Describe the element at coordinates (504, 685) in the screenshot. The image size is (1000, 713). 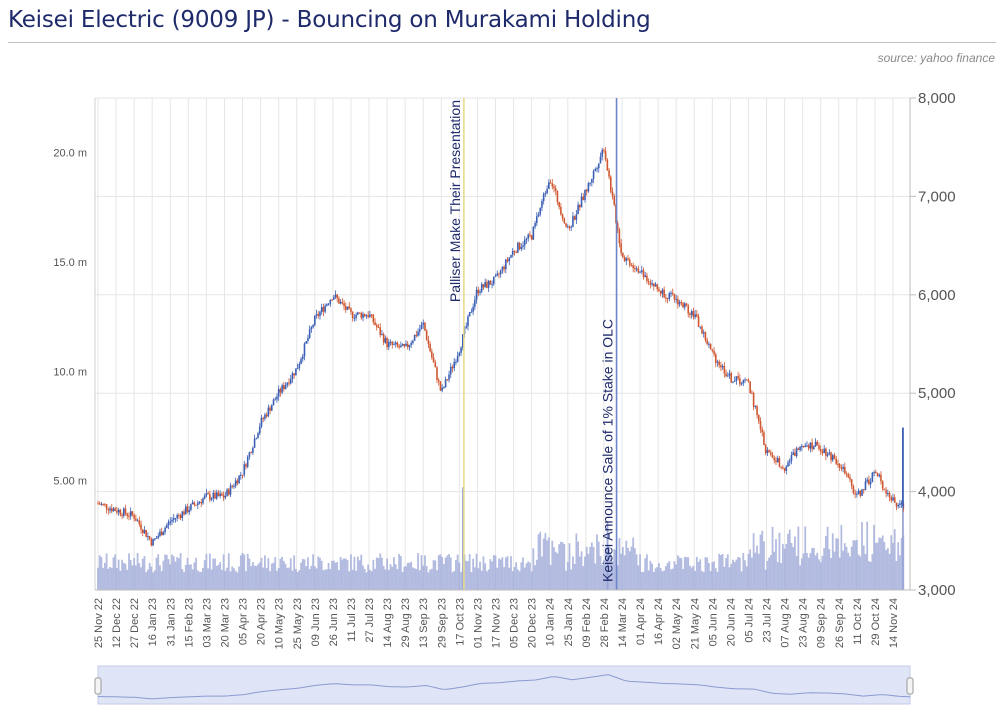
I see `navigator` at that location.